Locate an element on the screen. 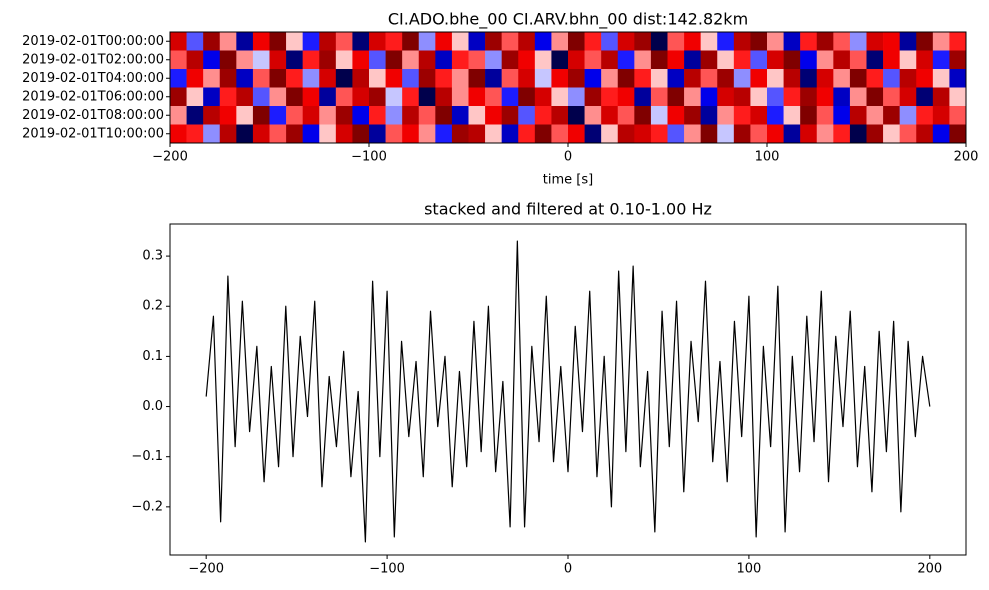 The image size is (989, 590). x-tick-label: −100 is located at coordinates (387, 569).